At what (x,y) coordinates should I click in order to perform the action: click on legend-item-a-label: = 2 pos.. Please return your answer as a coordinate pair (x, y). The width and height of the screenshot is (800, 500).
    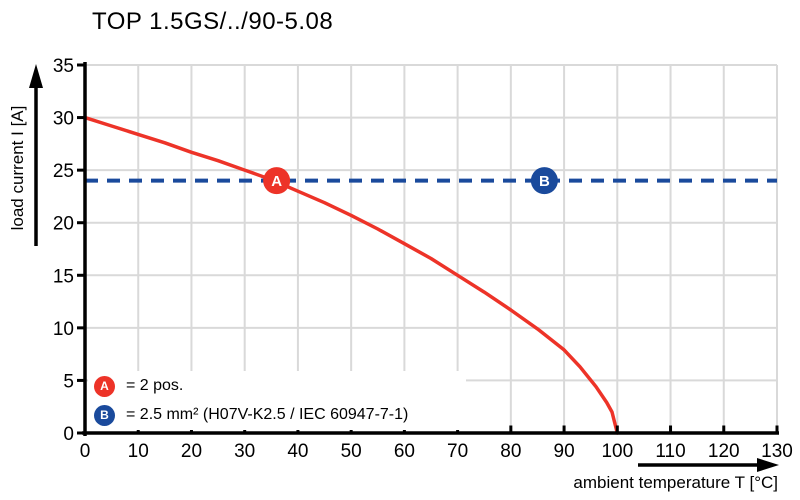
    Looking at the image, I should click on (155, 385).